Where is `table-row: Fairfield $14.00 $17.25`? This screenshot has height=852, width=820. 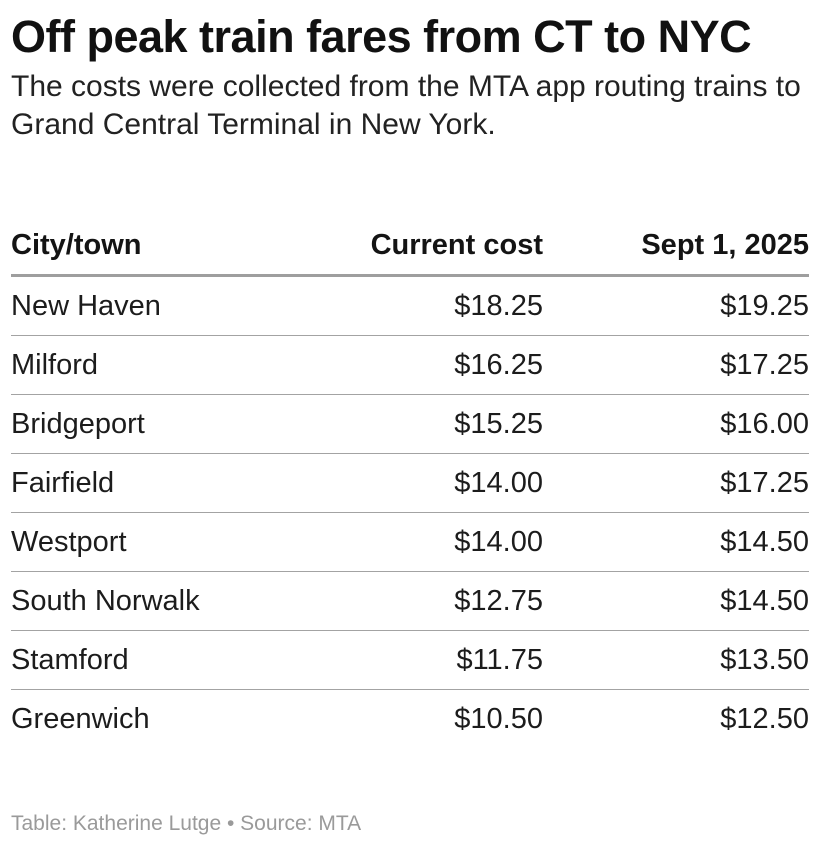 table-row: Fairfield $14.00 $17.25 is located at coordinates (410, 483).